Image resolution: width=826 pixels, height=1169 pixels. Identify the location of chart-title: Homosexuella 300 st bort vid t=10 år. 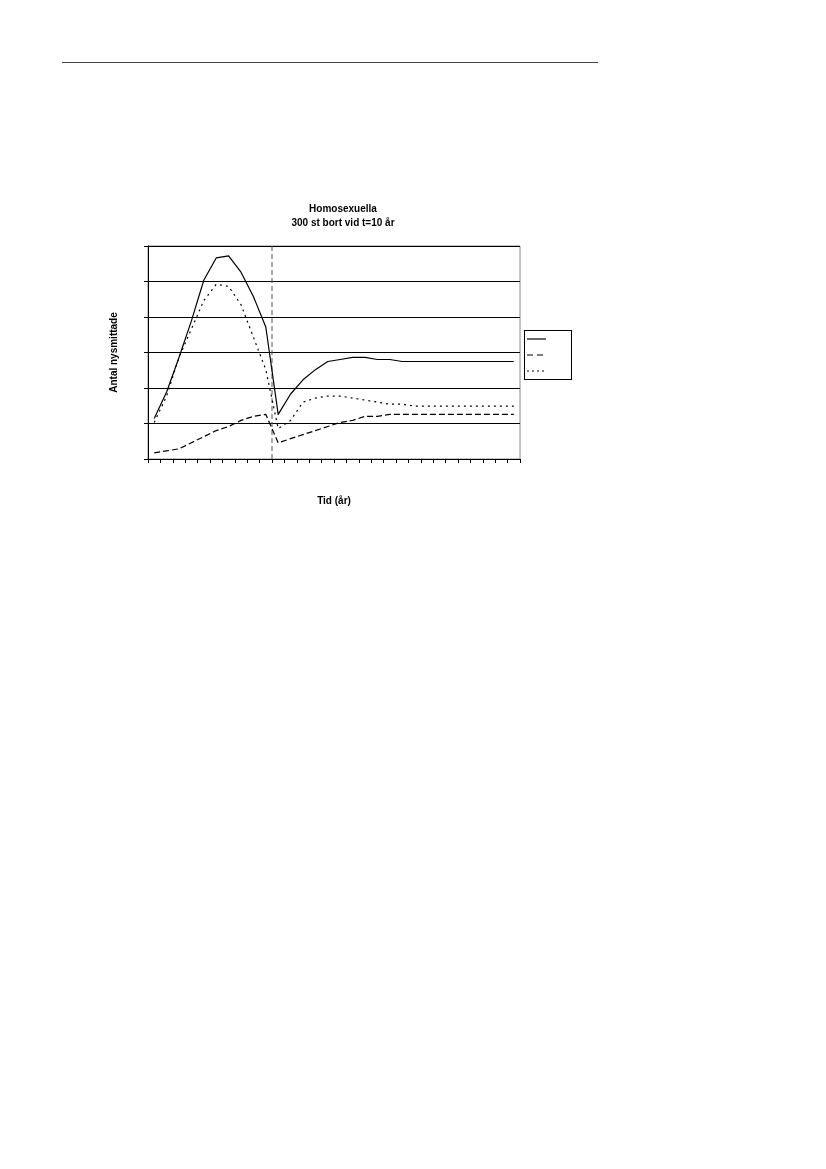
(343, 215).